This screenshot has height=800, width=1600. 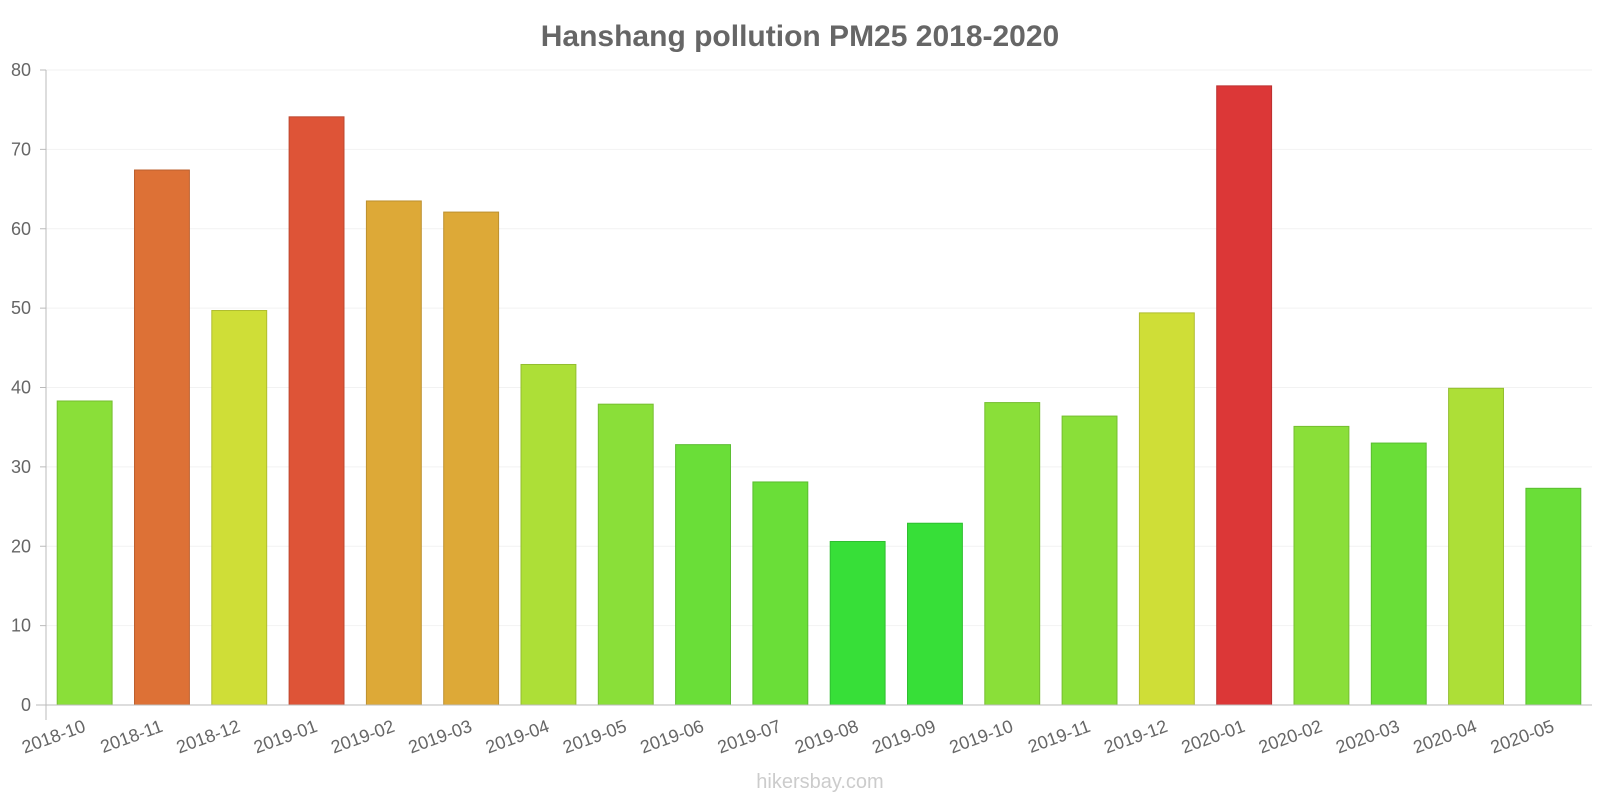 I want to click on x-tick-label: 2019-08, so click(x=826, y=736).